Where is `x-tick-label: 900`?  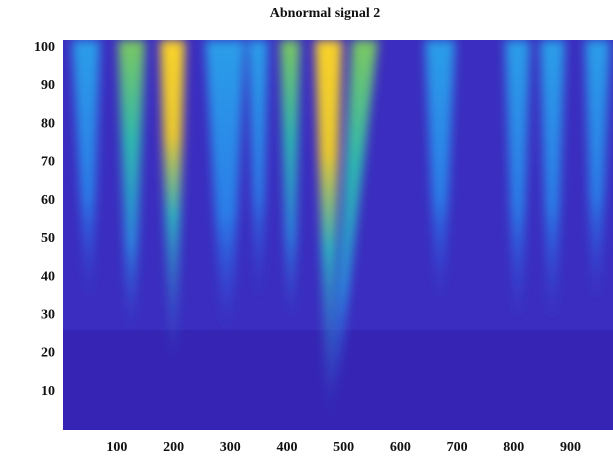 x-tick-label: 900 is located at coordinates (570, 447).